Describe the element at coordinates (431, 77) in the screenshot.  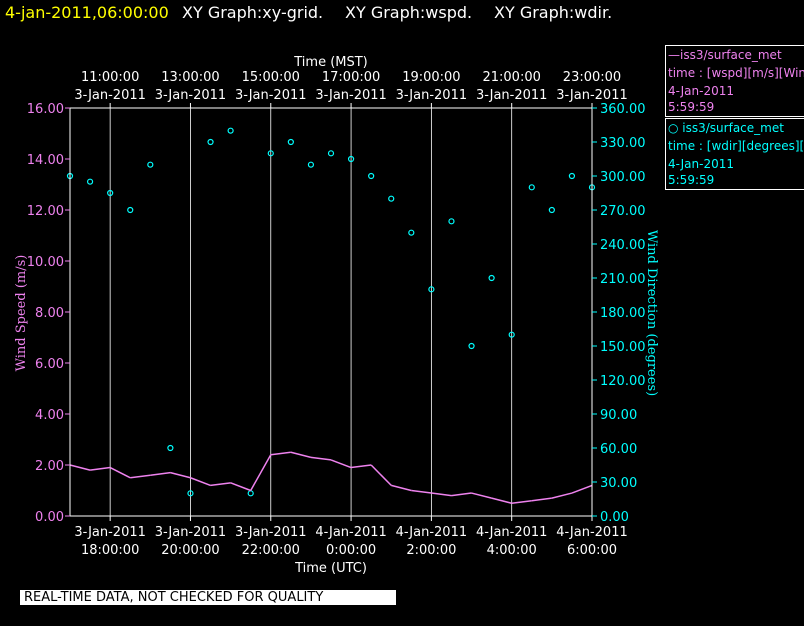
I see `top-tick-time: 19:00:00` at that location.